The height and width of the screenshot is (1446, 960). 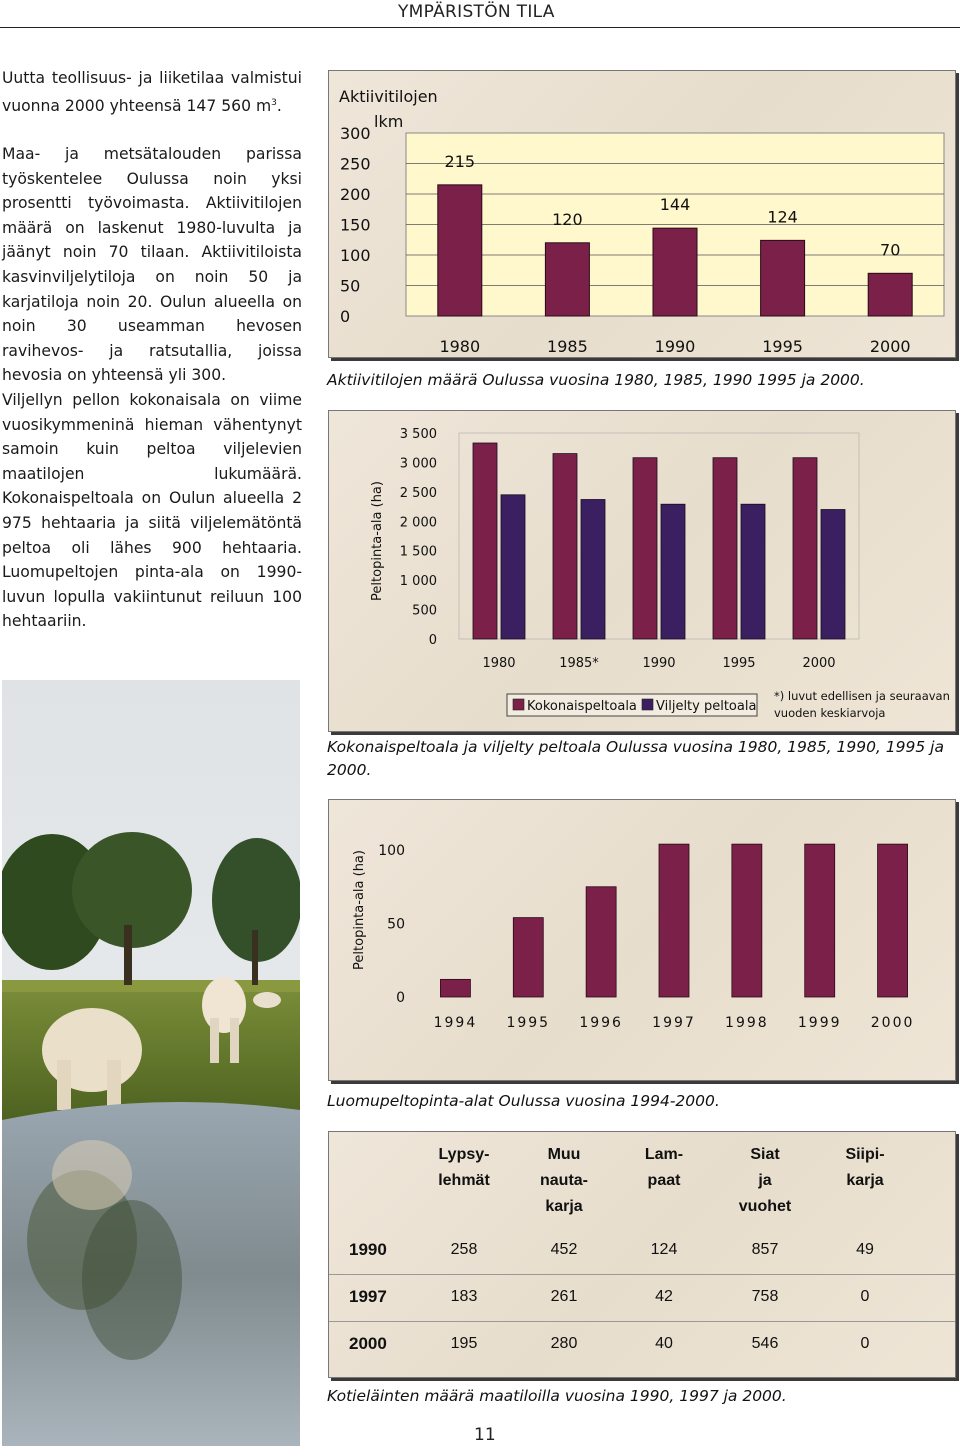 I want to click on y-tick-label: 250, so click(x=355, y=164).